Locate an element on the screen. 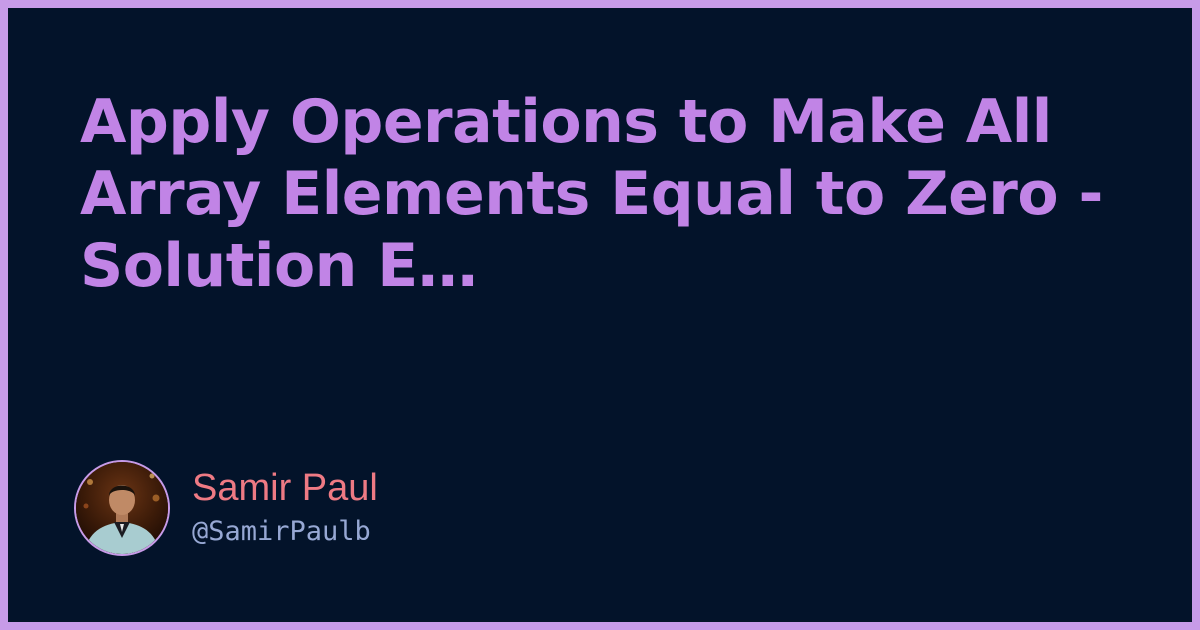 The width and height of the screenshot is (1200, 630). author-avatar is located at coordinates (122, 508).